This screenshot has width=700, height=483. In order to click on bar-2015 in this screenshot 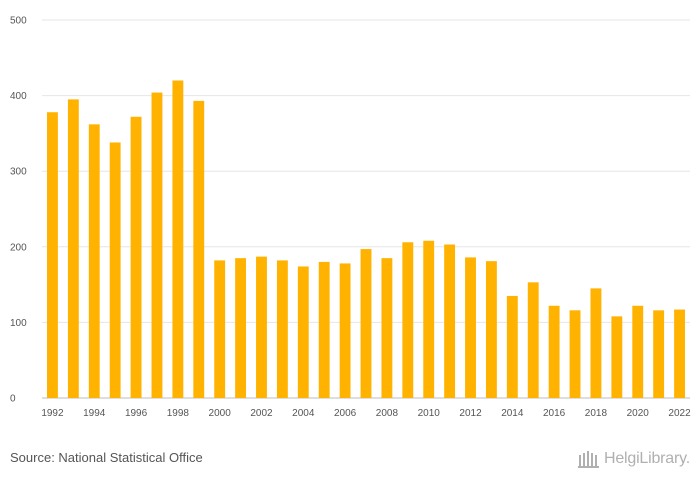, I will do `click(533, 340)`.